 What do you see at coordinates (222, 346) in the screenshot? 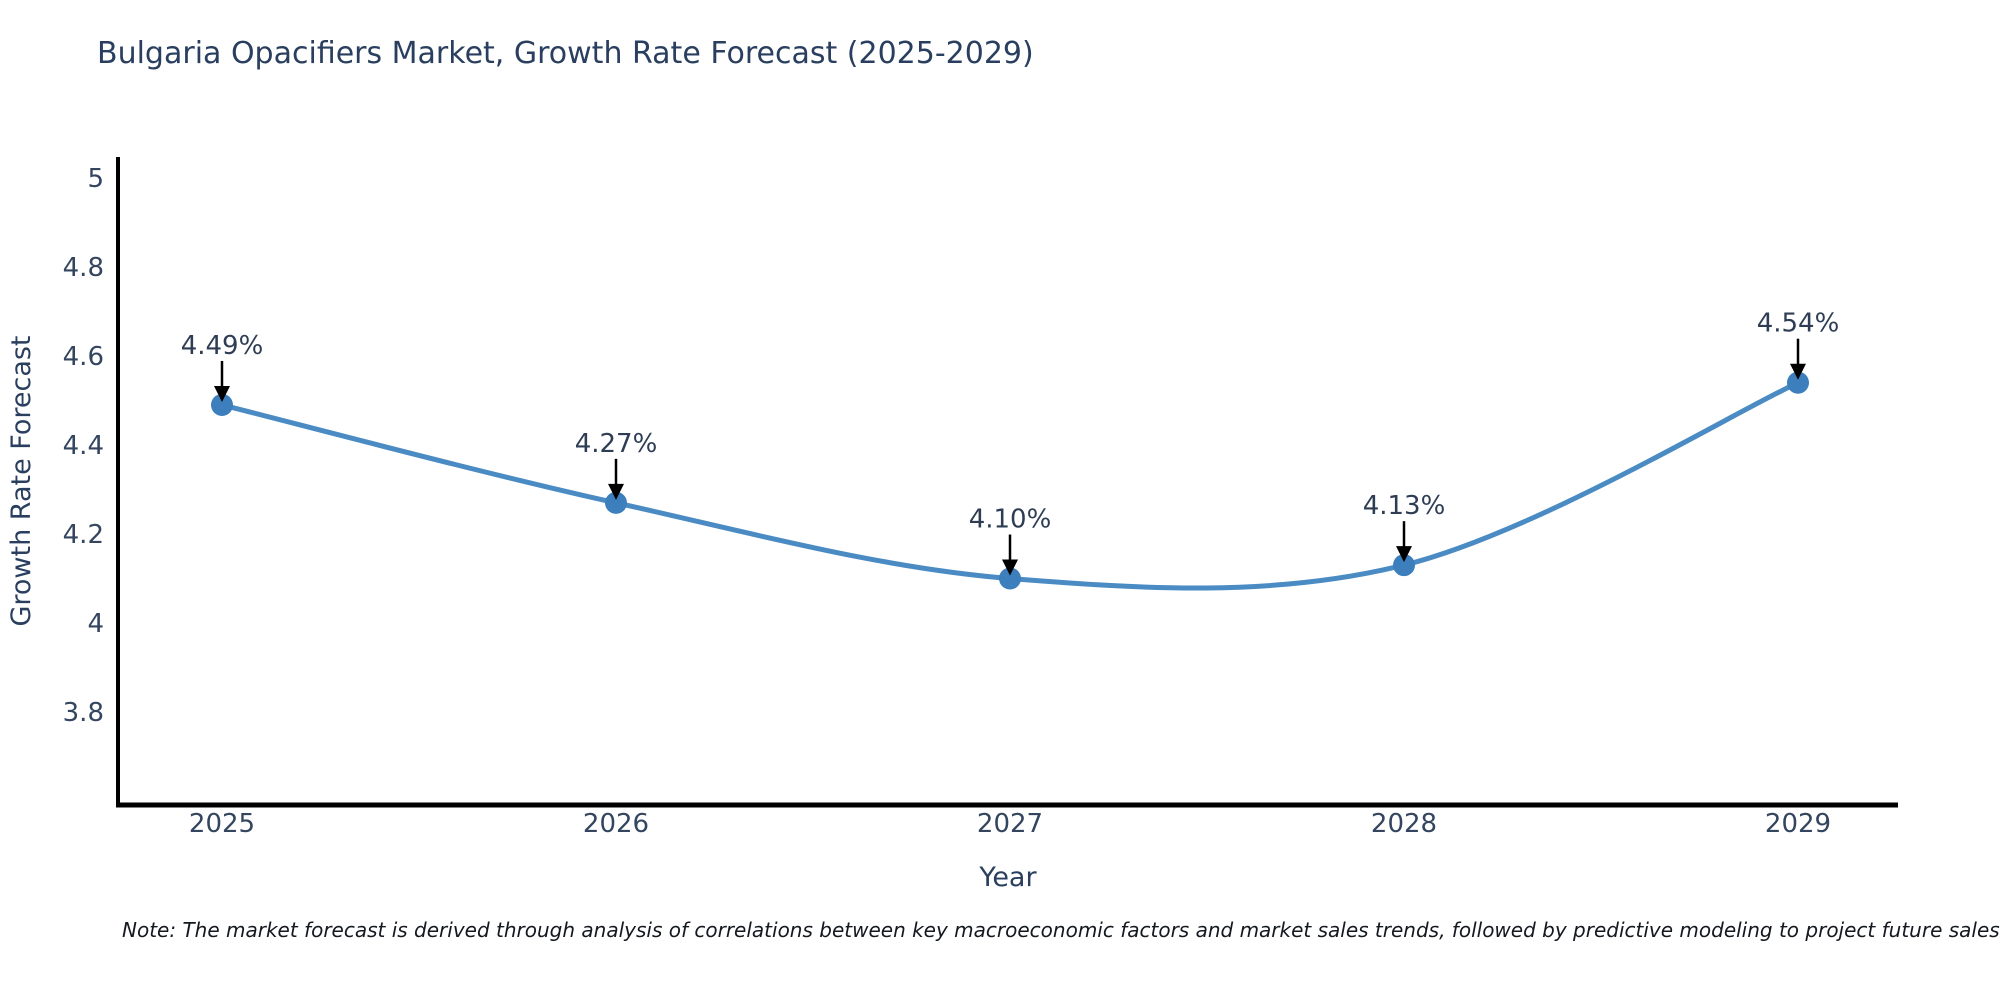
I see `data-point-label: 4.49%` at bounding box center [222, 346].